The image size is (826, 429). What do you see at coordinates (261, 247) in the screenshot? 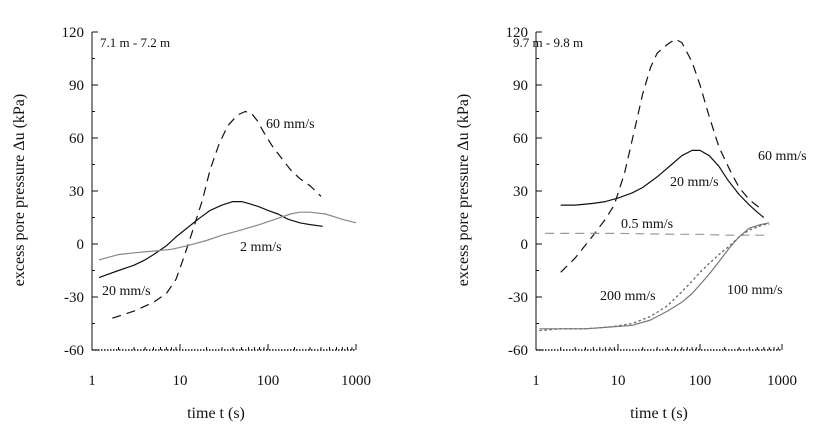
I see `curve-label-2-left: 2 mm/s` at bounding box center [261, 247].